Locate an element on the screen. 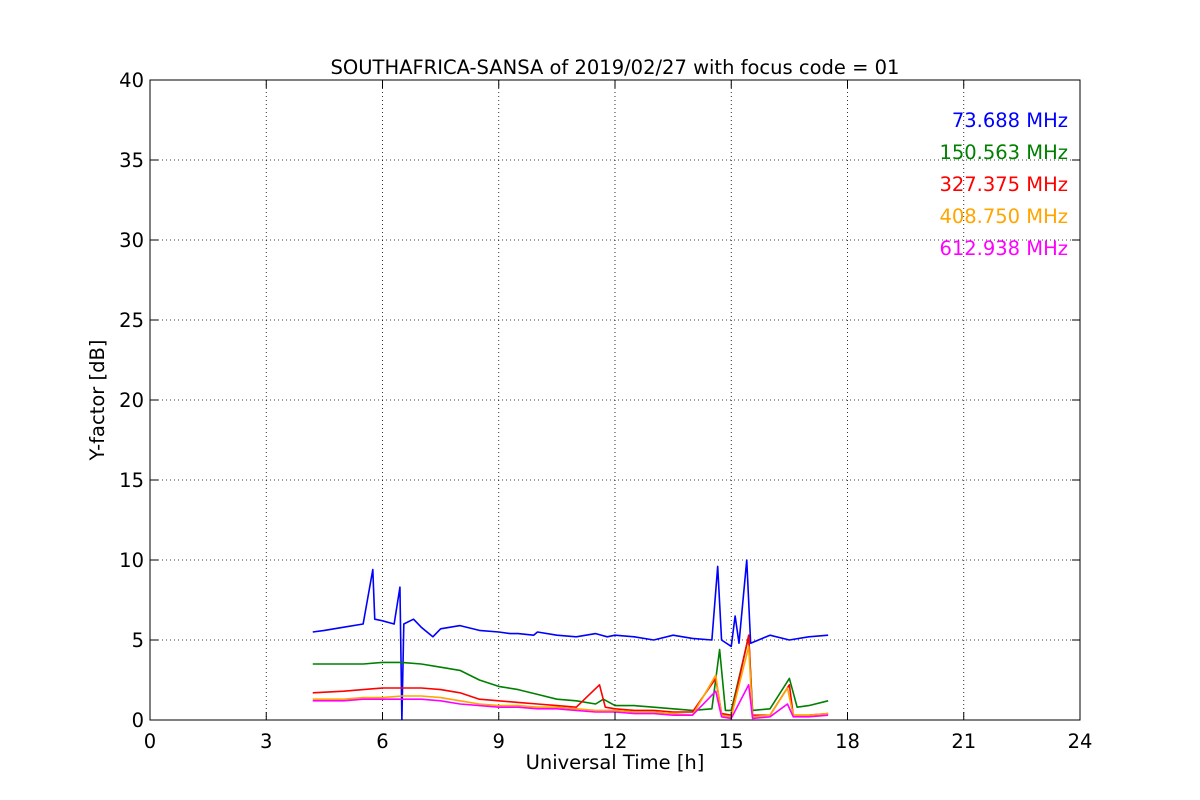  y-tick-label: 40 is located at coordinates (131, 80).